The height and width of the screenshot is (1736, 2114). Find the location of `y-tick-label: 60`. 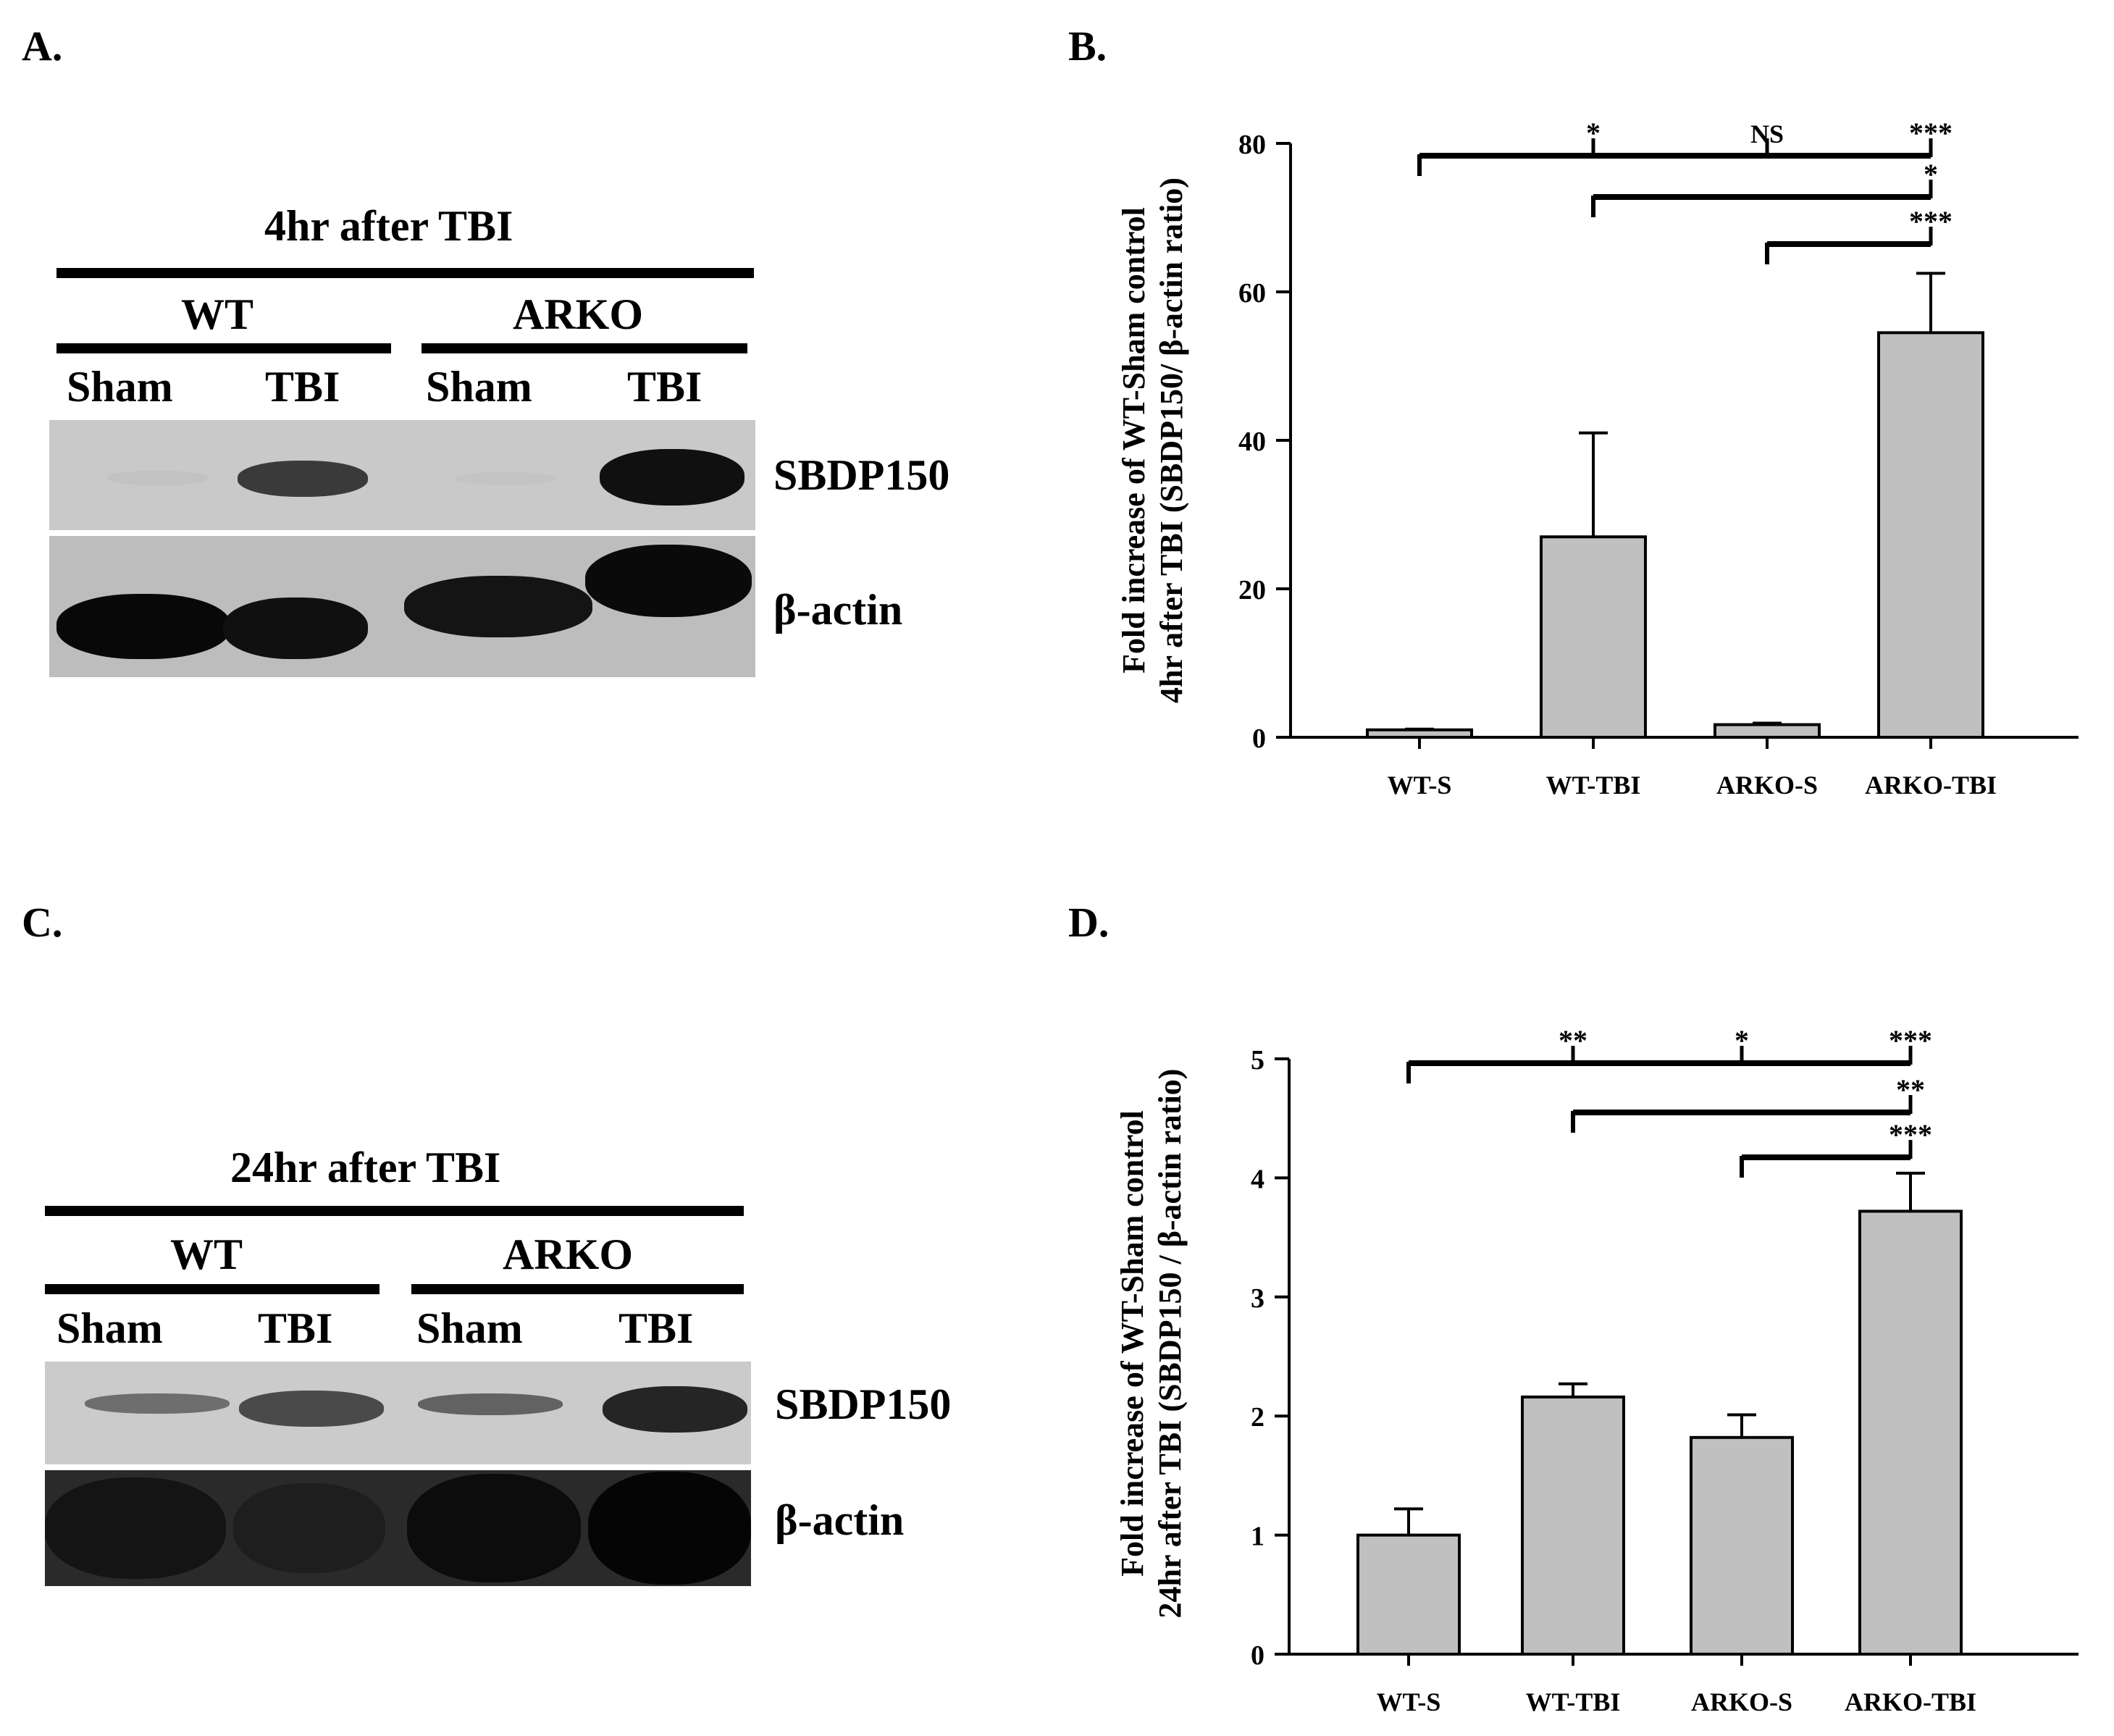

y-tick-label: 60 is located at coordinates (1252, 293).